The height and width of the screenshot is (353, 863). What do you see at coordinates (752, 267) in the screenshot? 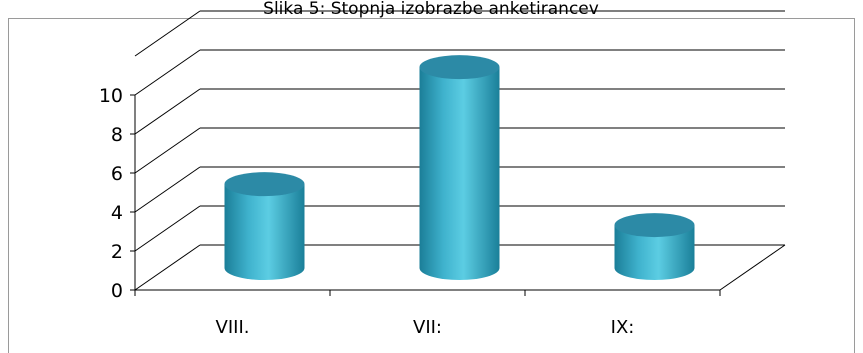
I see `floor-edge-right` at bounding box center [752, 267].